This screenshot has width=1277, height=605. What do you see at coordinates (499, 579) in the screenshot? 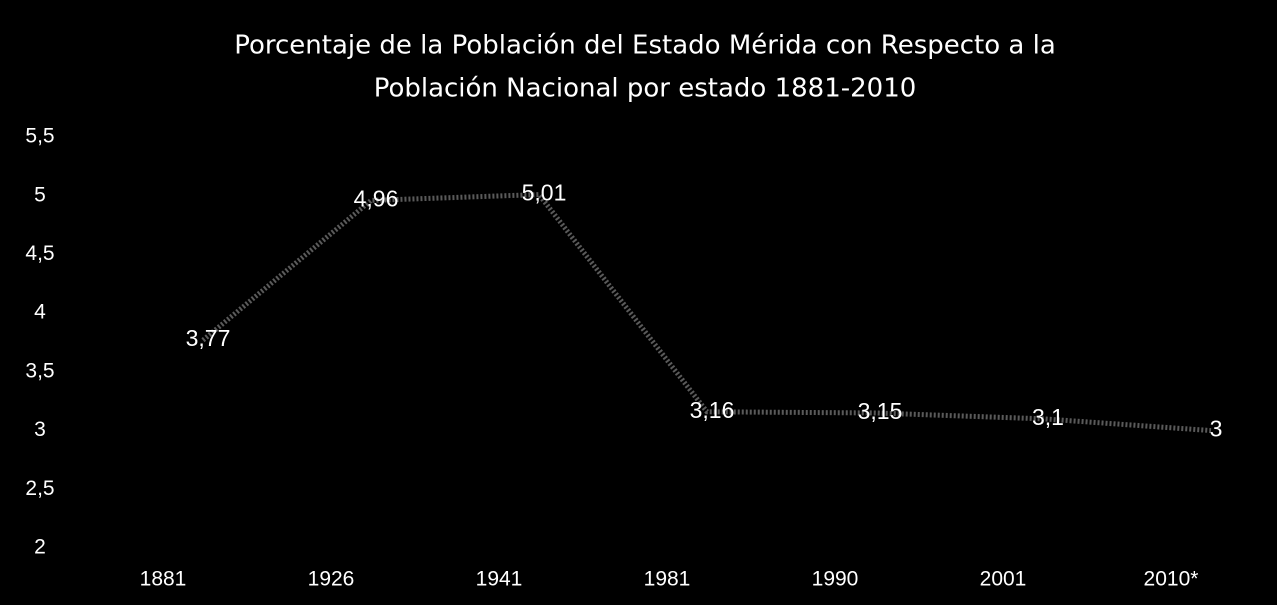
I see `x-tick-label: 1941` at bounding box center [499, 579].